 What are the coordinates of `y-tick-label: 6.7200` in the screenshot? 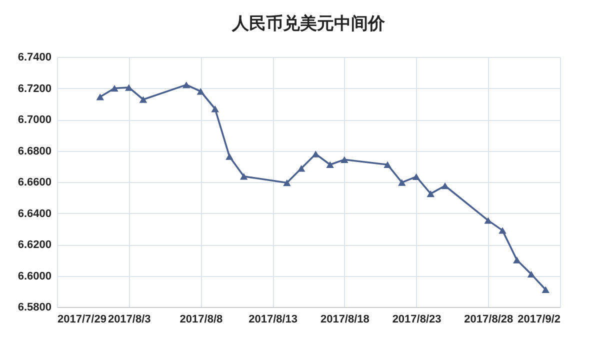 It's located at (35, 88).